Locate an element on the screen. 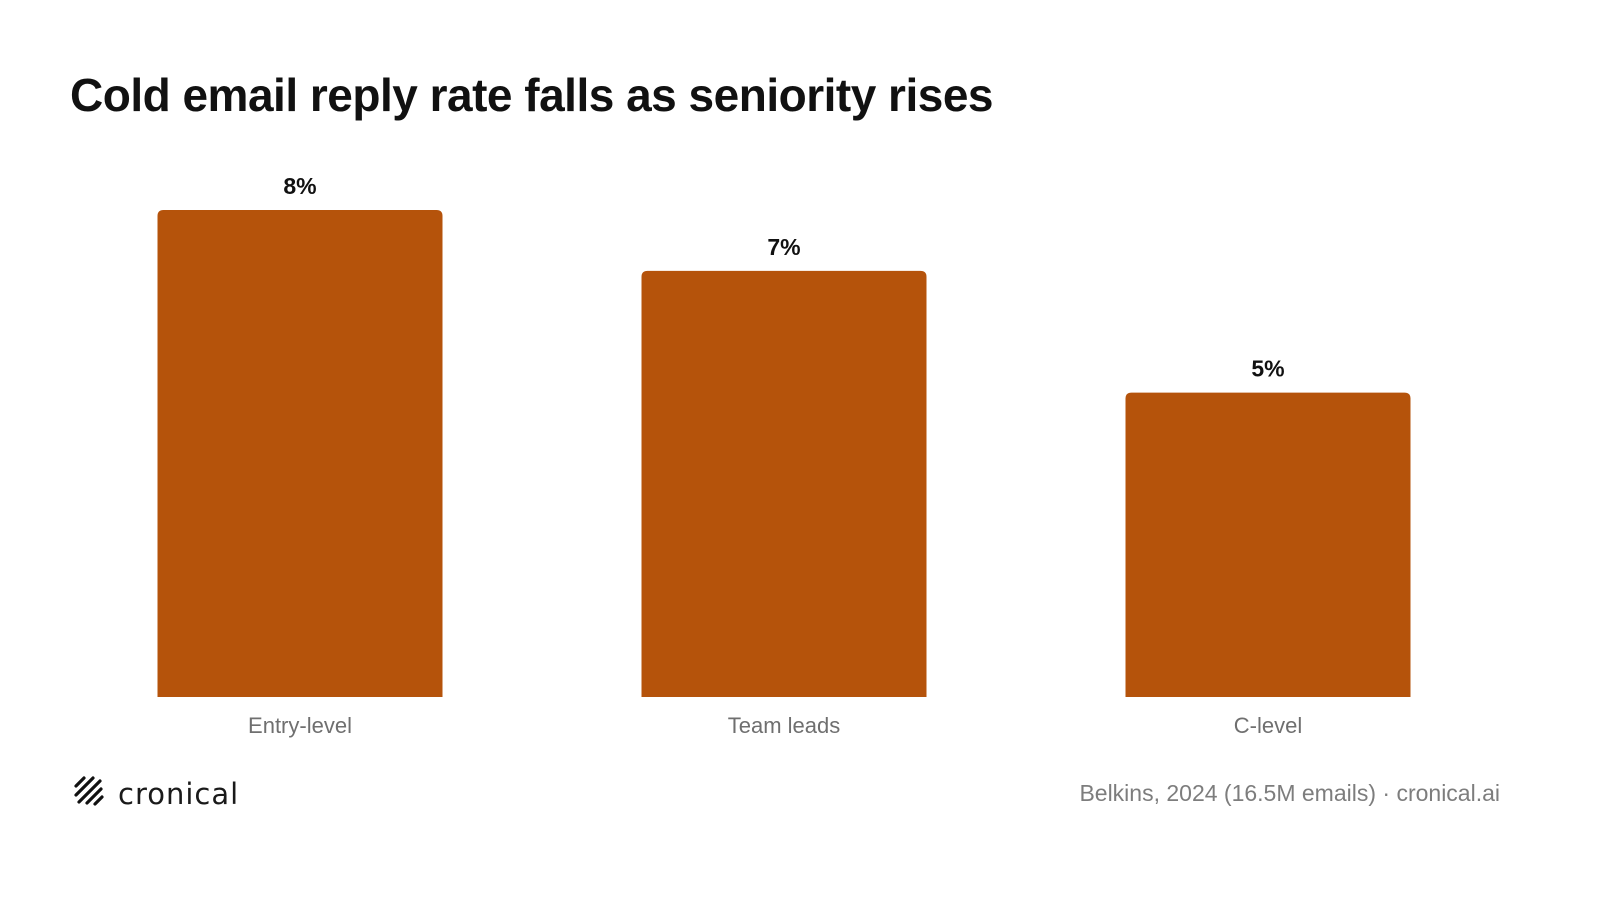 The height and width of the screenshot is (900, 1600). bar-team-leads is located at coordinates (784, 483).